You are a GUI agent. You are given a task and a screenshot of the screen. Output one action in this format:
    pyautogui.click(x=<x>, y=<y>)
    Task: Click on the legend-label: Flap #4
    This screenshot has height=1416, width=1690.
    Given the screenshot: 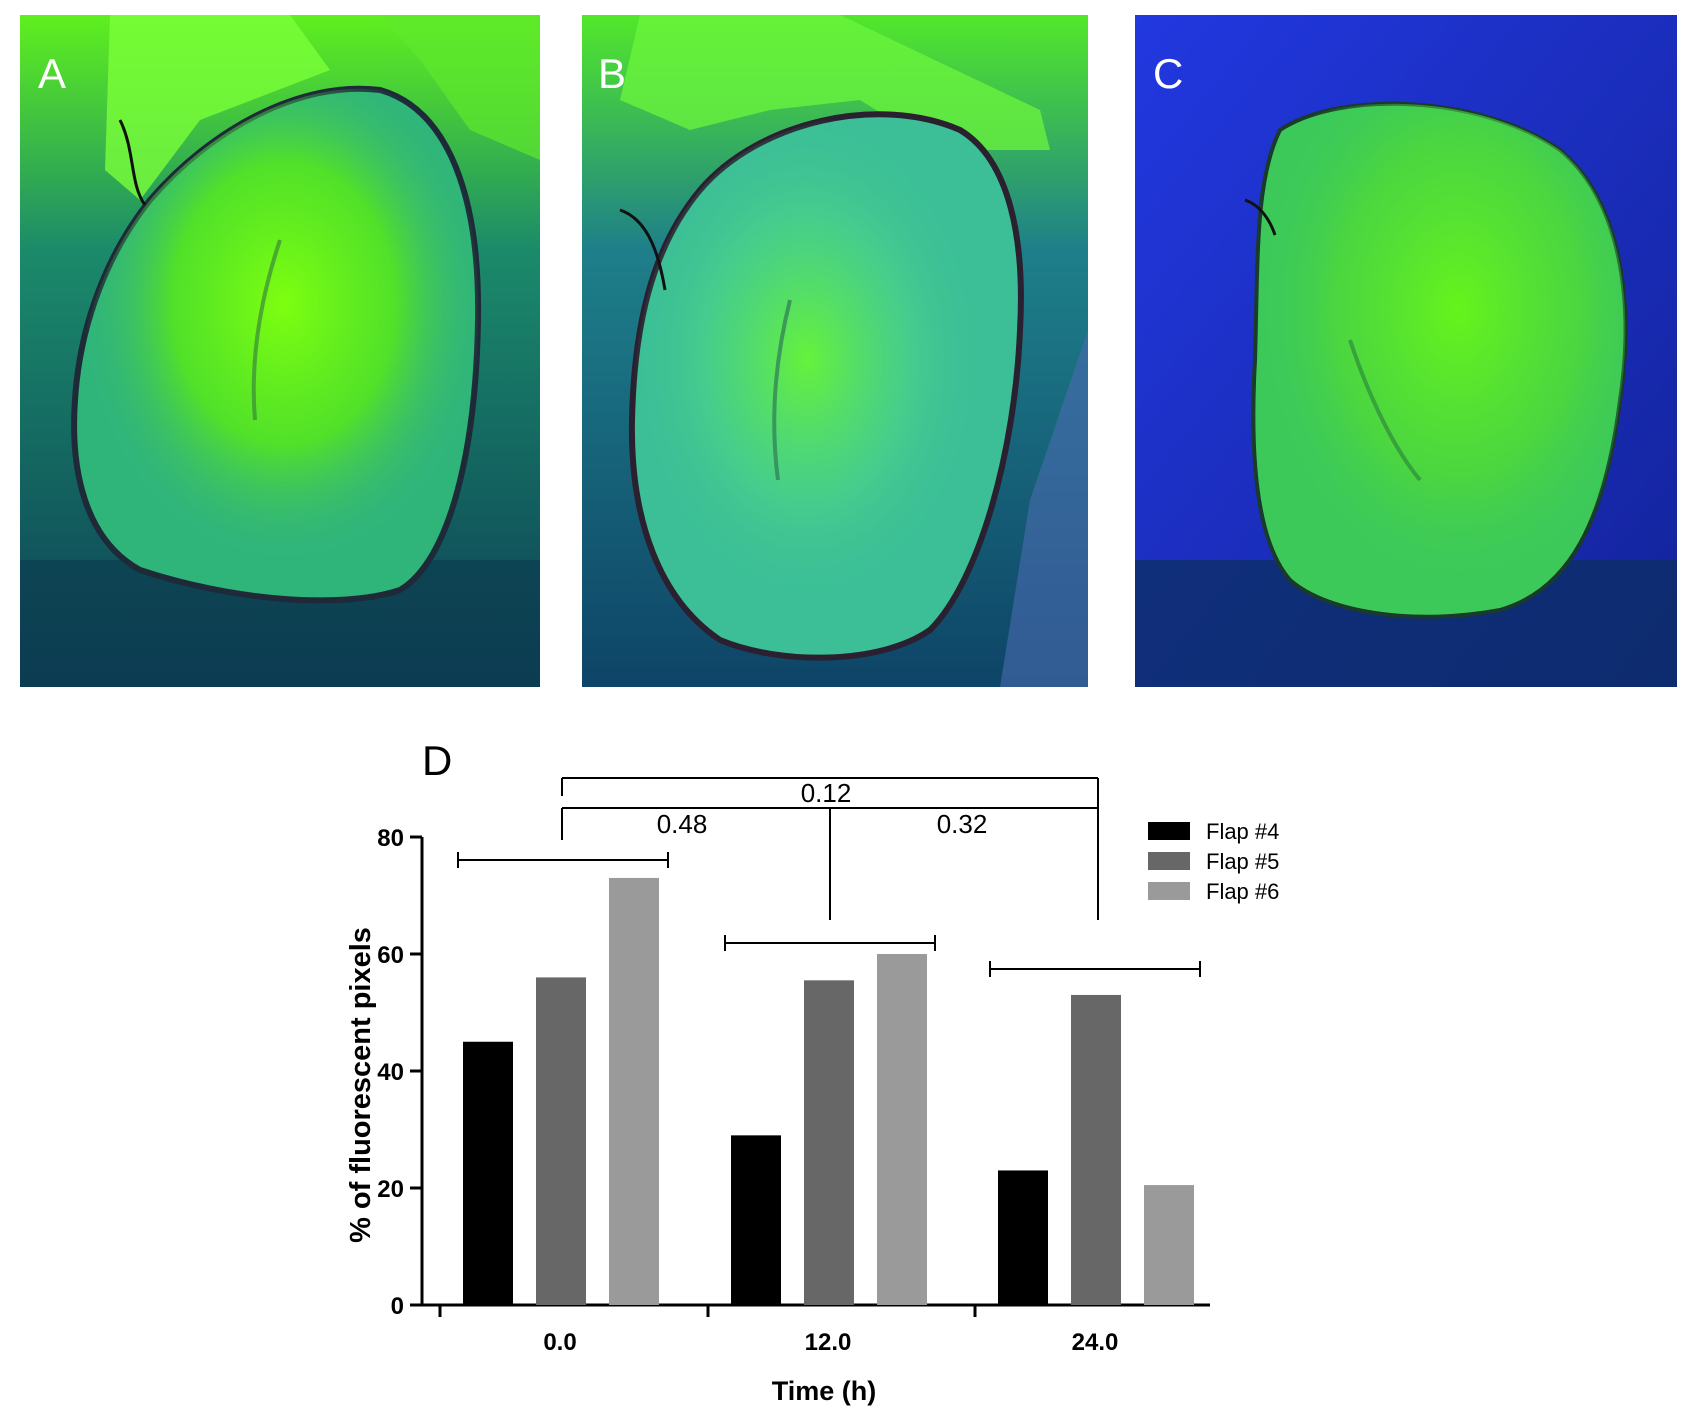 What is the action you would take?
    pyautogui.click(x=1242, y=831)
    